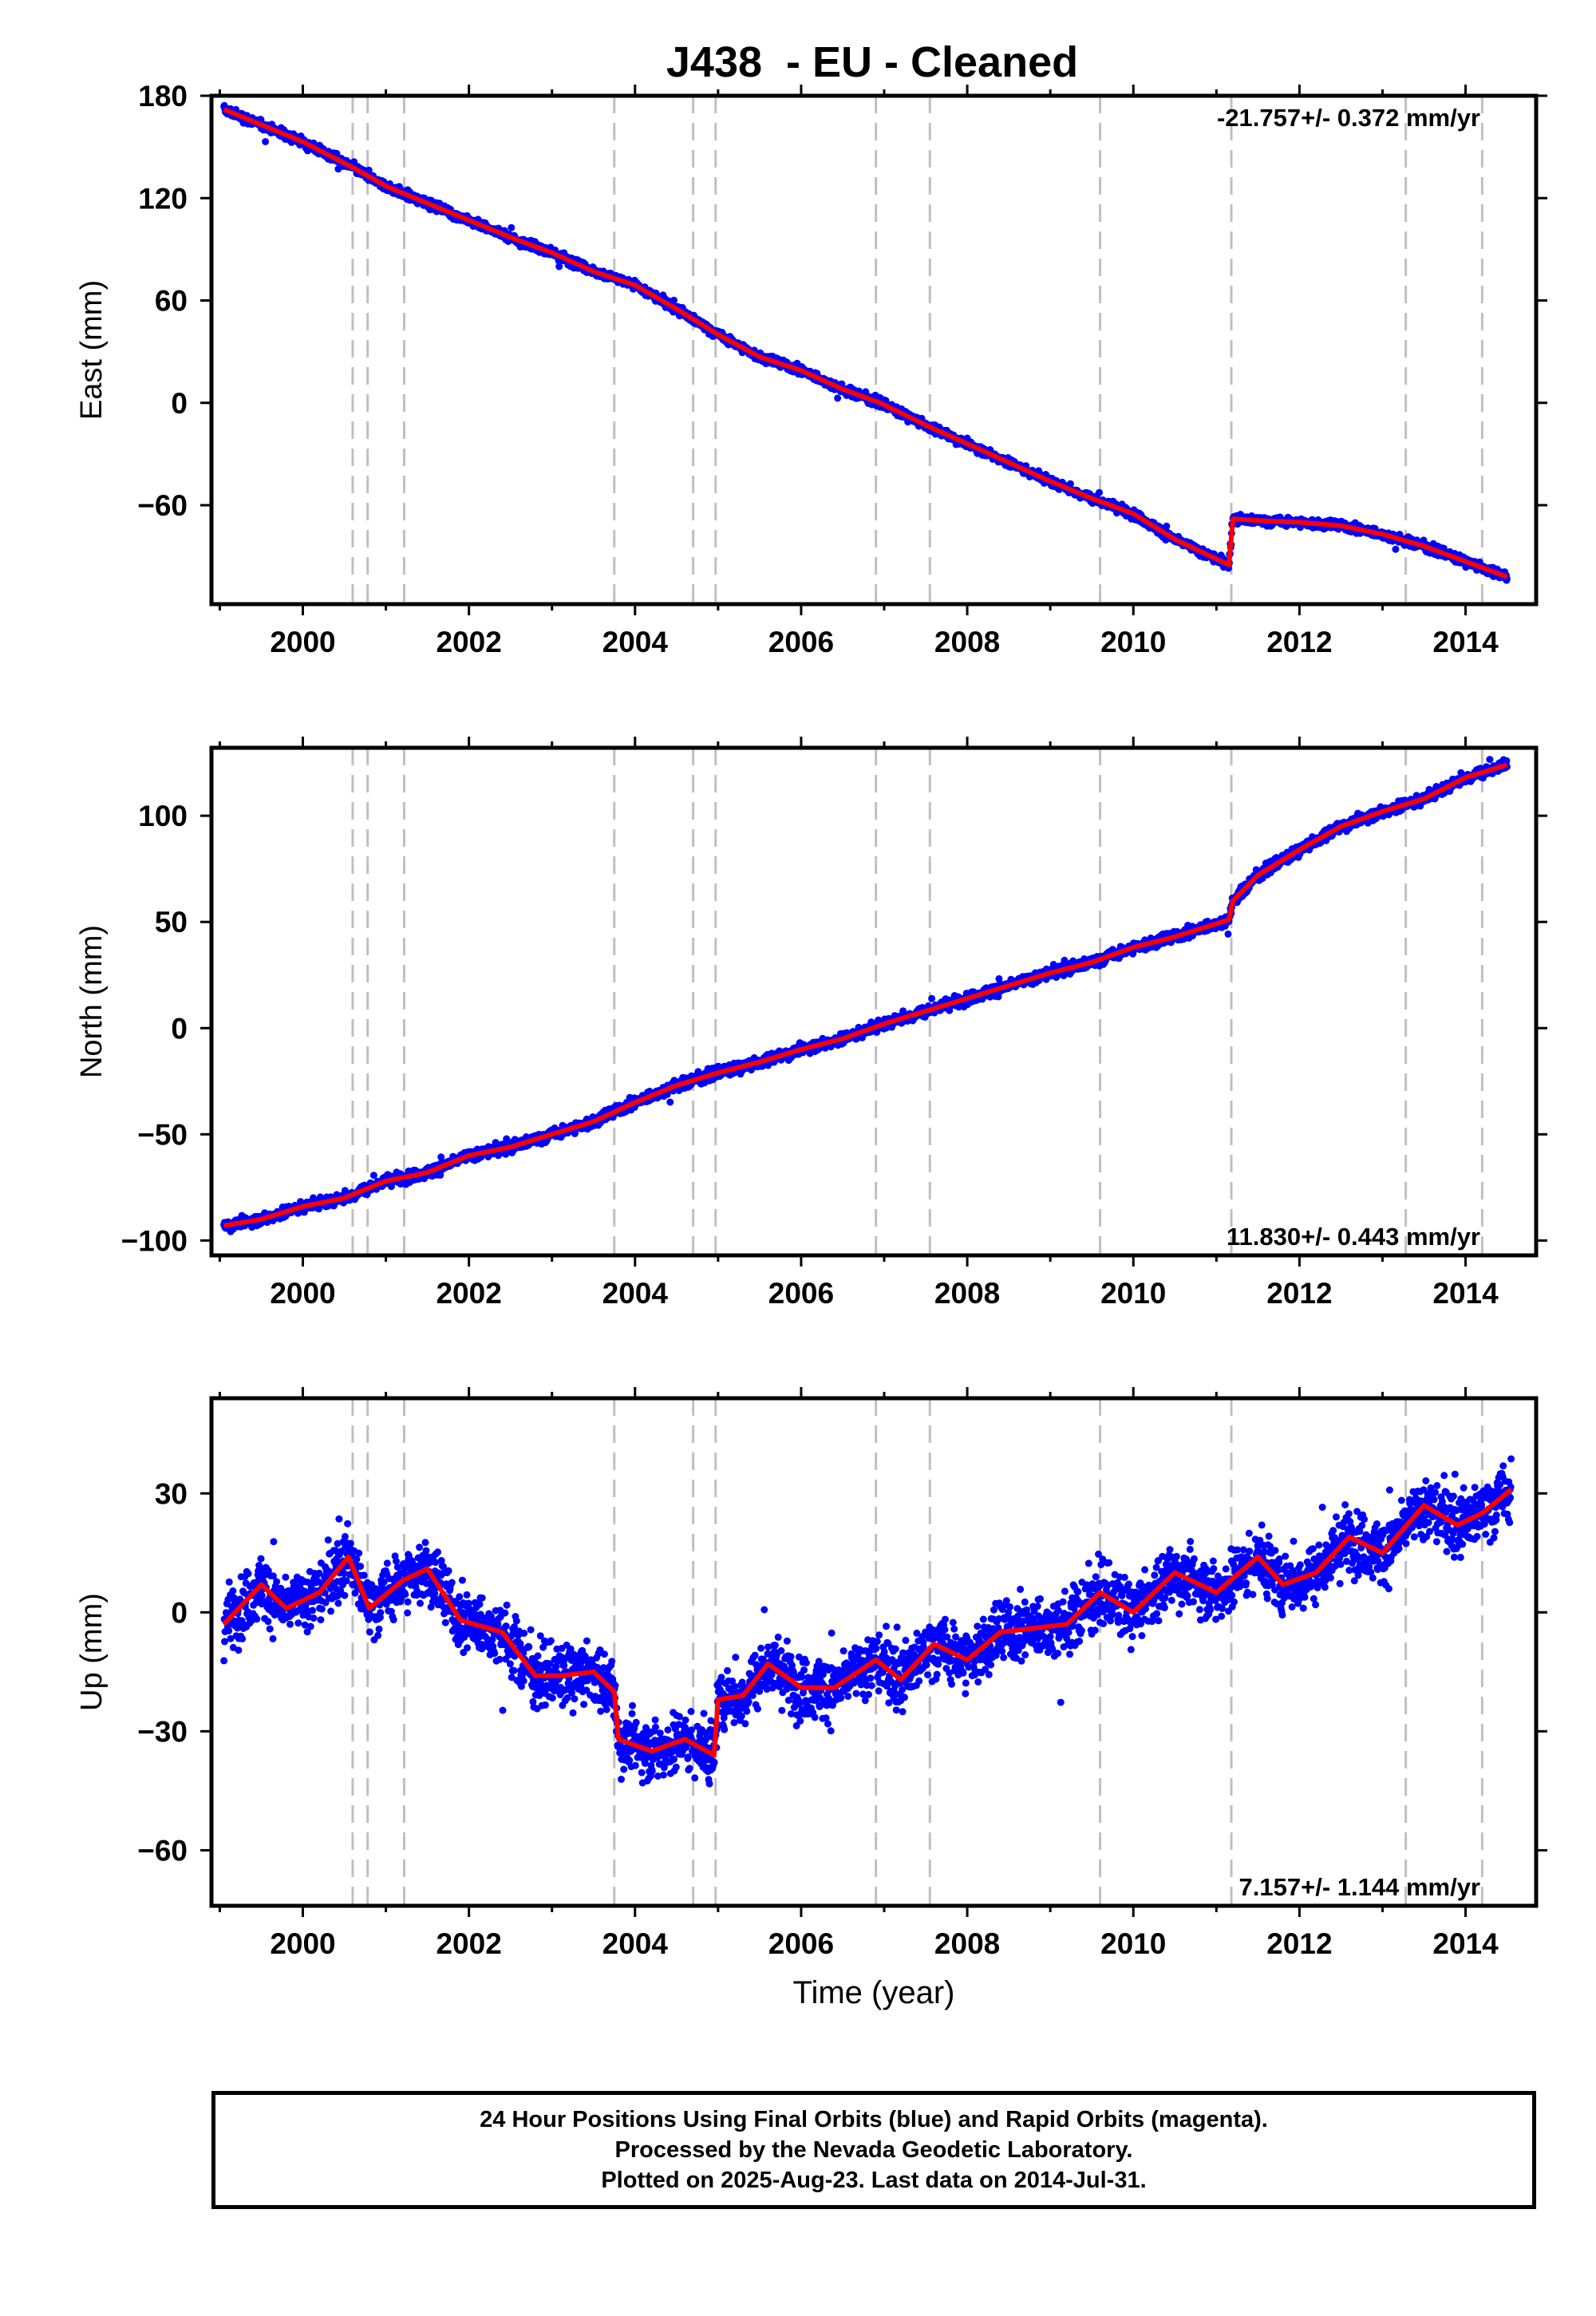  Describe the element at coordinates (163, 96) in the screenshot. I see `y-tick-label: 180` at that location.